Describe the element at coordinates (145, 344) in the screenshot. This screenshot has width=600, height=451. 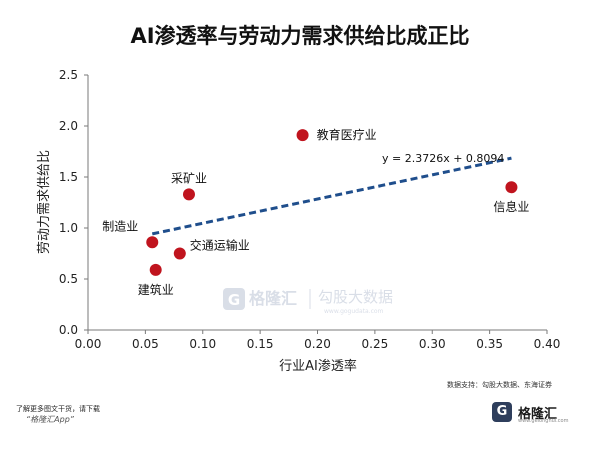
I see `x-tick-label: 0.05` at that location.